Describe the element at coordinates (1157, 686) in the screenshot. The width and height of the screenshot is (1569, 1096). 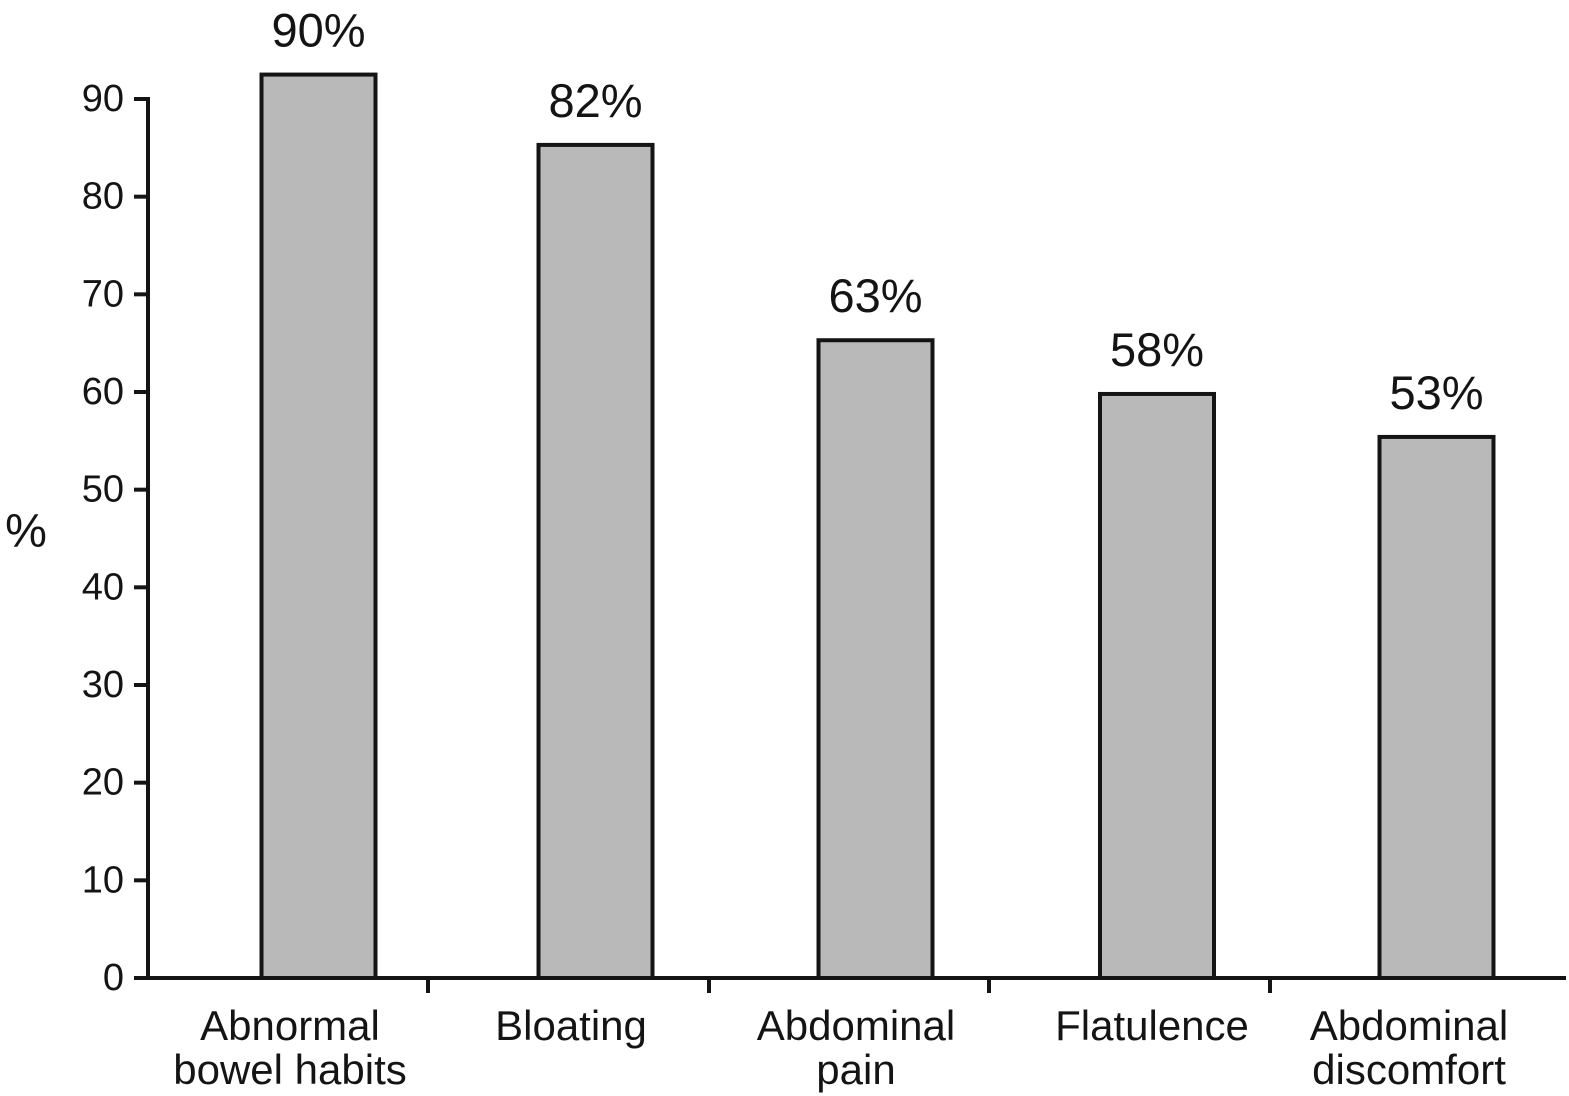
I see `bar-flatulence` at that location.